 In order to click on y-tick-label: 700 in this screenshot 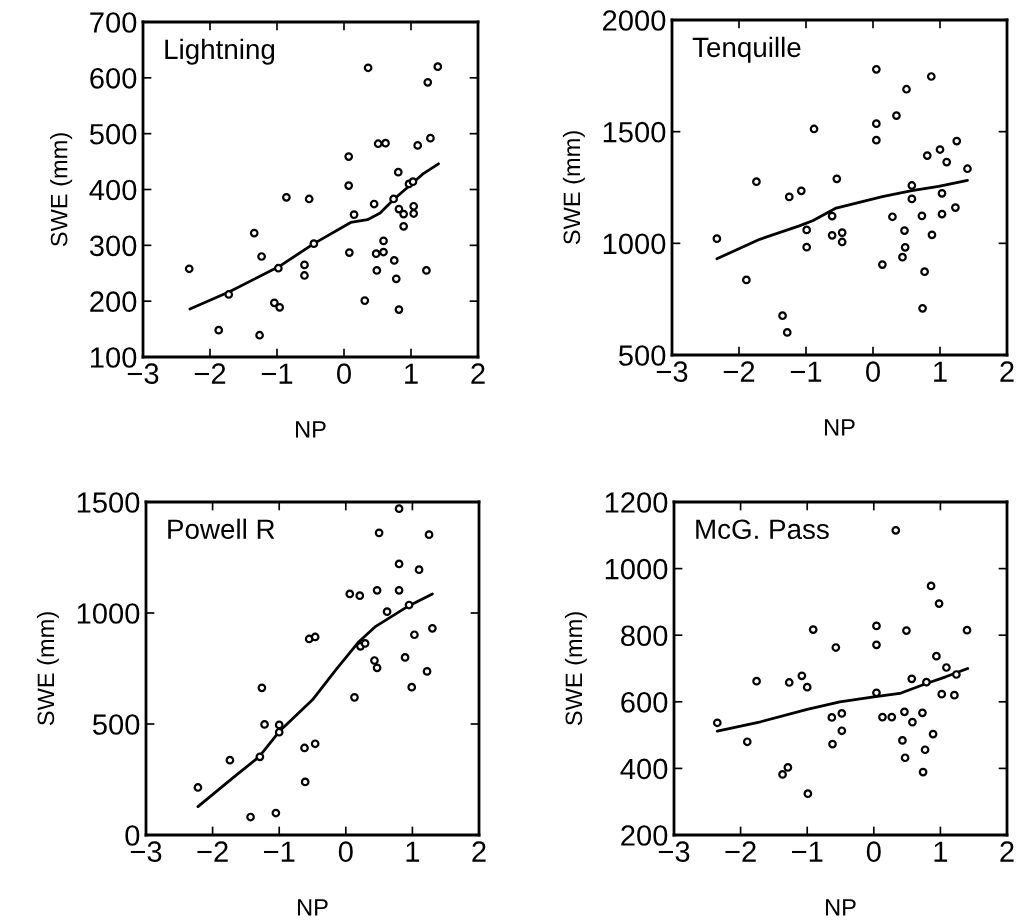, I will do `click(113, 22)`.